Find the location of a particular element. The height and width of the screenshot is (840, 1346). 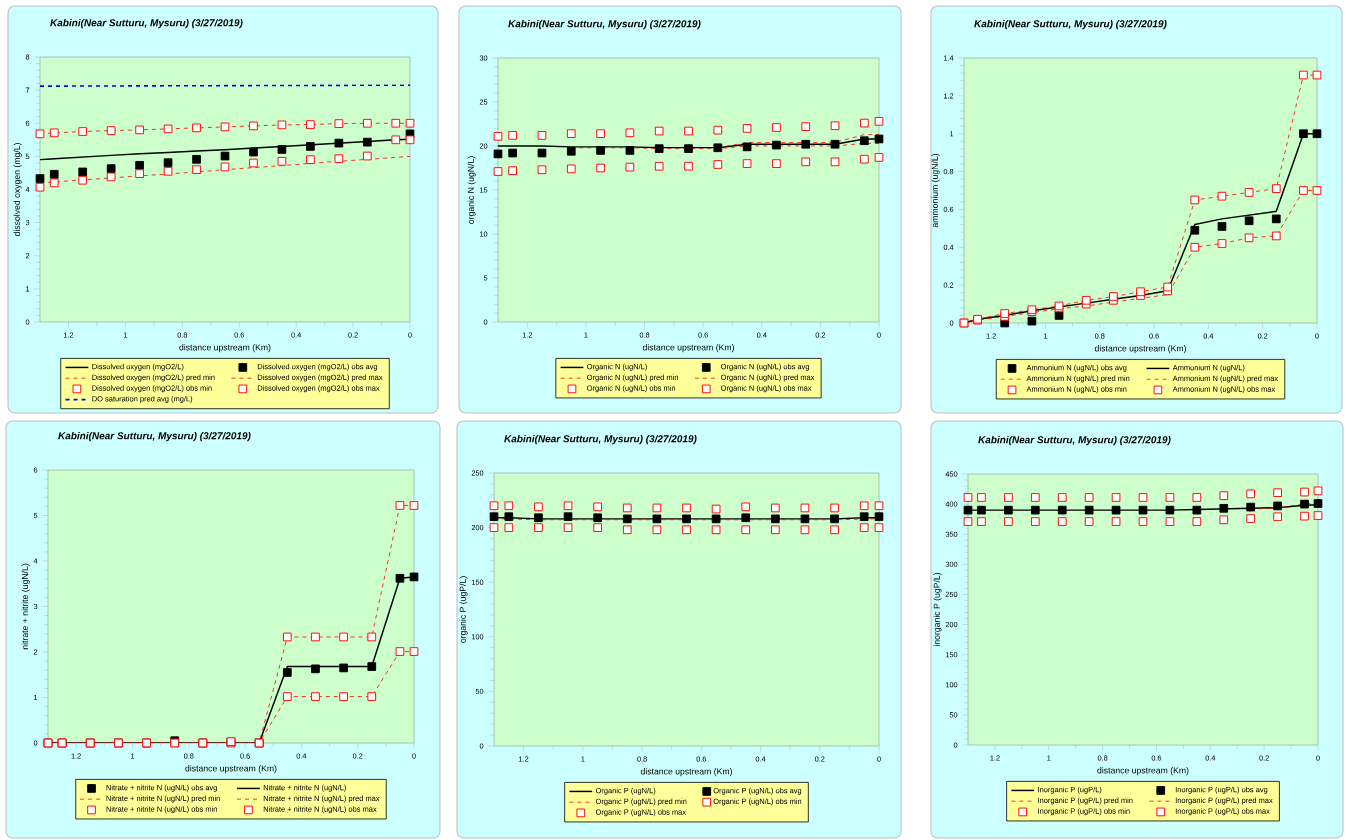

y-axis-title: organic P (ugP/L) is located at coordinates (463, 609).